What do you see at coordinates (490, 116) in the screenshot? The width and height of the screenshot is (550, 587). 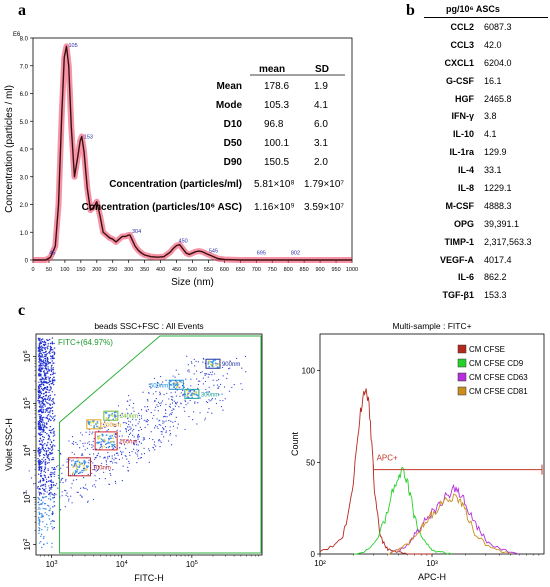 I see `cytokine-value: 3.8` at bounding box center [490, 116].